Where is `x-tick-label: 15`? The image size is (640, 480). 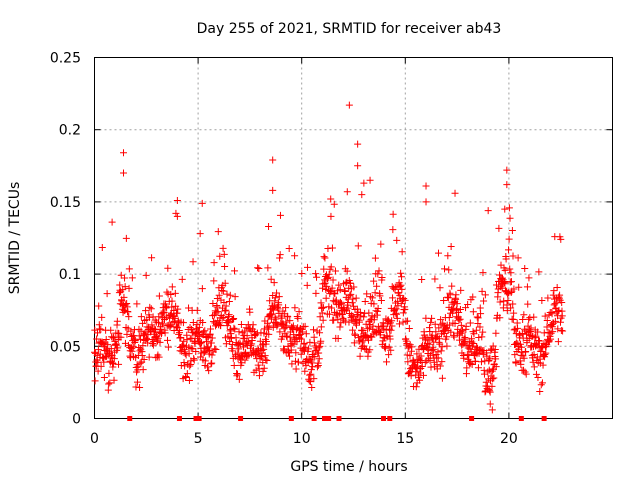
x-tick-label: 15 is located at coordinates (405, 439).